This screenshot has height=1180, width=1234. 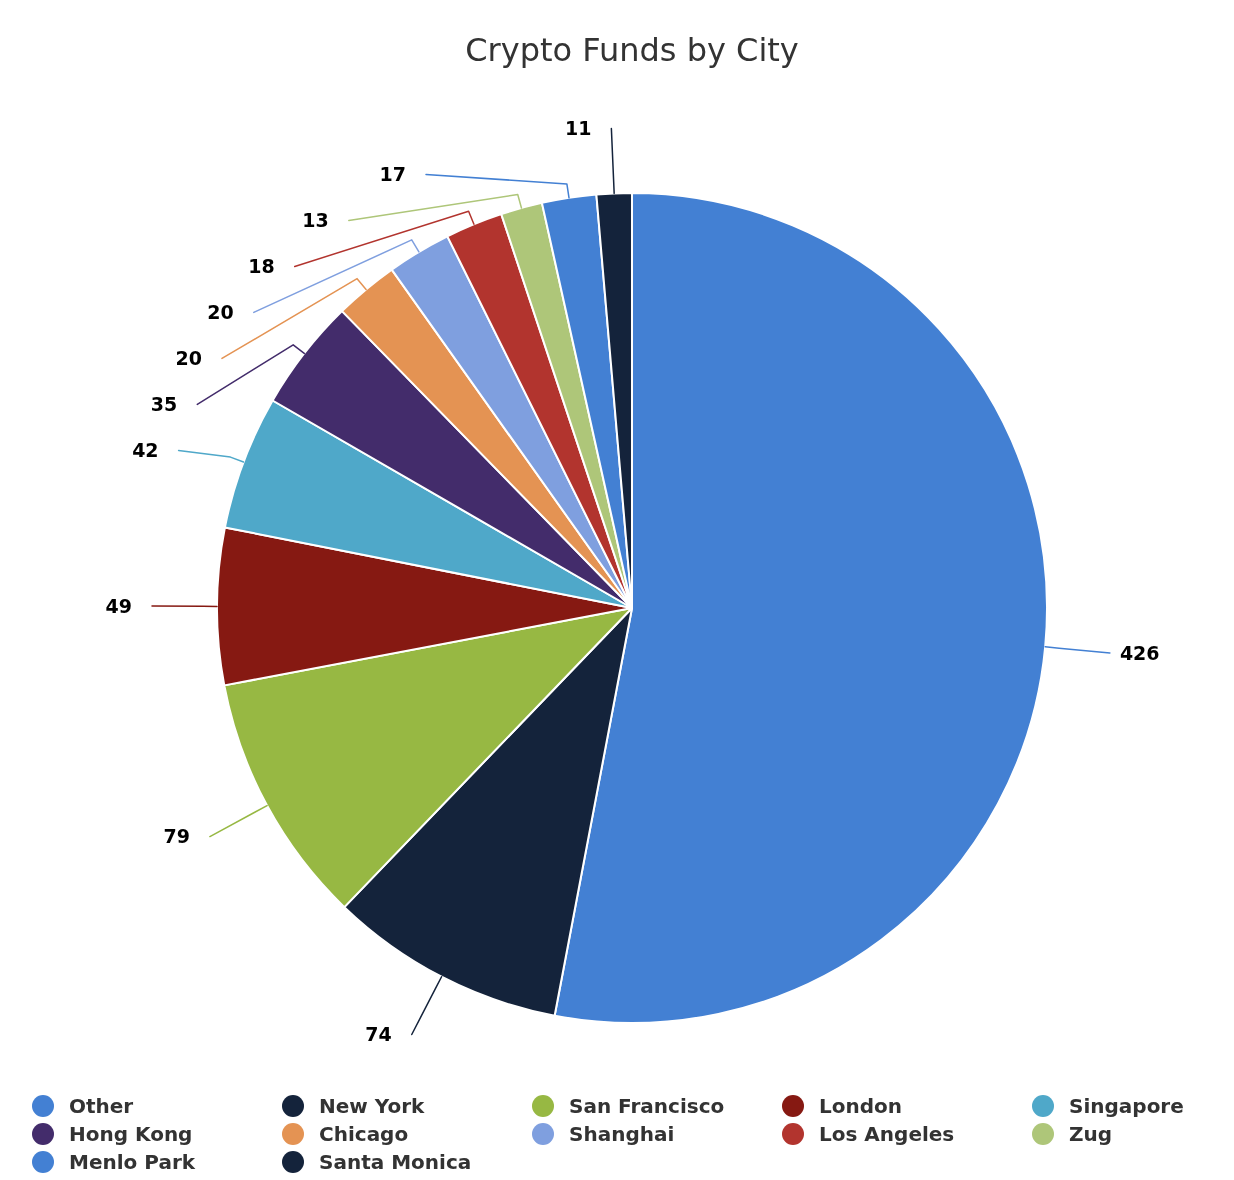 What do you see at coordinates (861, 1106) in the screenshot?
I see `legend-label: London` at bounding box center [861, 1106].